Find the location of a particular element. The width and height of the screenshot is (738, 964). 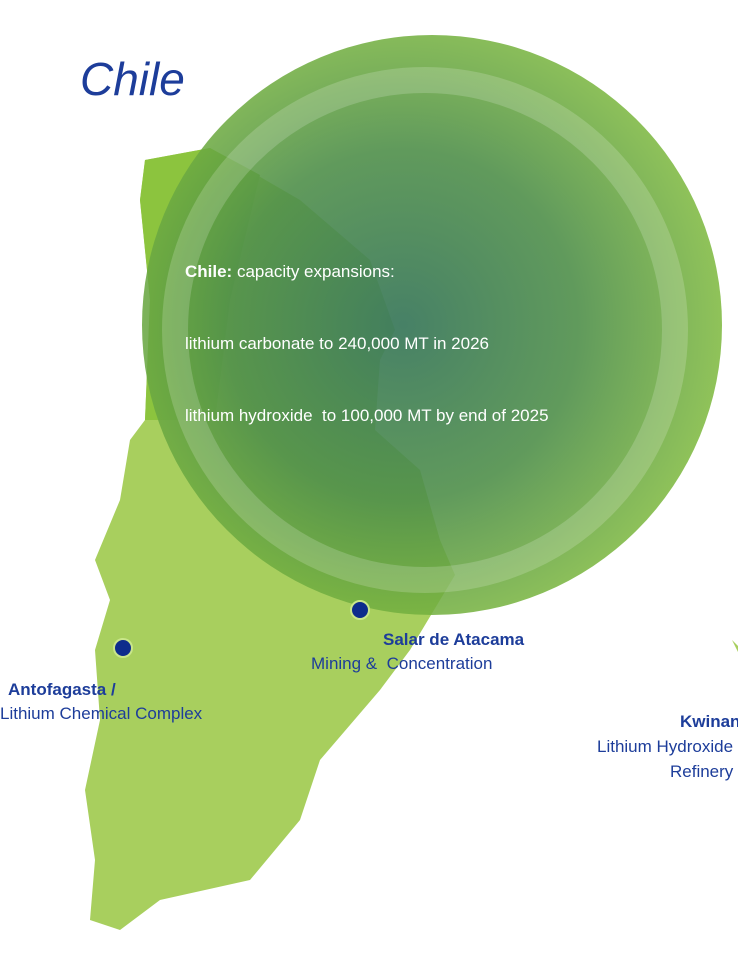

site-name: Salar de Atacama is located at coordinates (454, 639).